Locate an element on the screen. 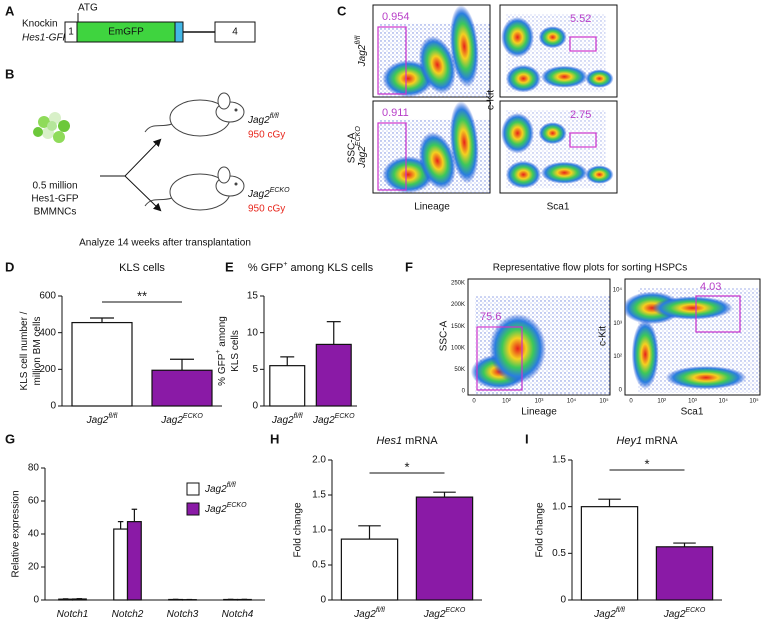 The height and width of the screenshot is (624, 767). flow-tick-label: 100K is located at coordinates (458, 348).